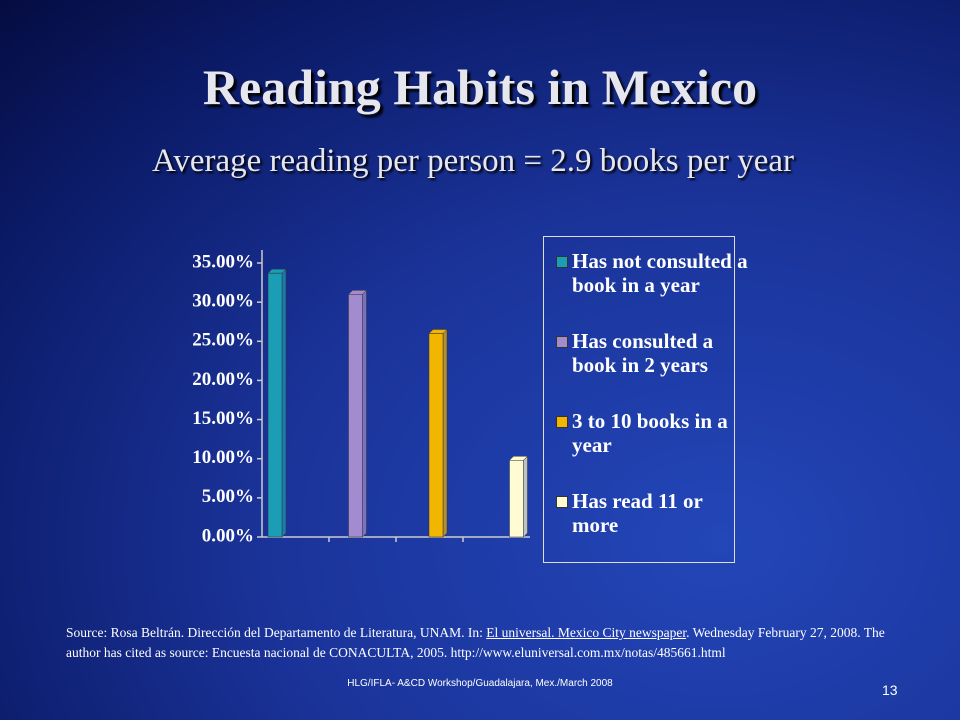 This screenshot has height=720, width=960. I want to click on y-tick-label: 0.00%, so click(228, 535).